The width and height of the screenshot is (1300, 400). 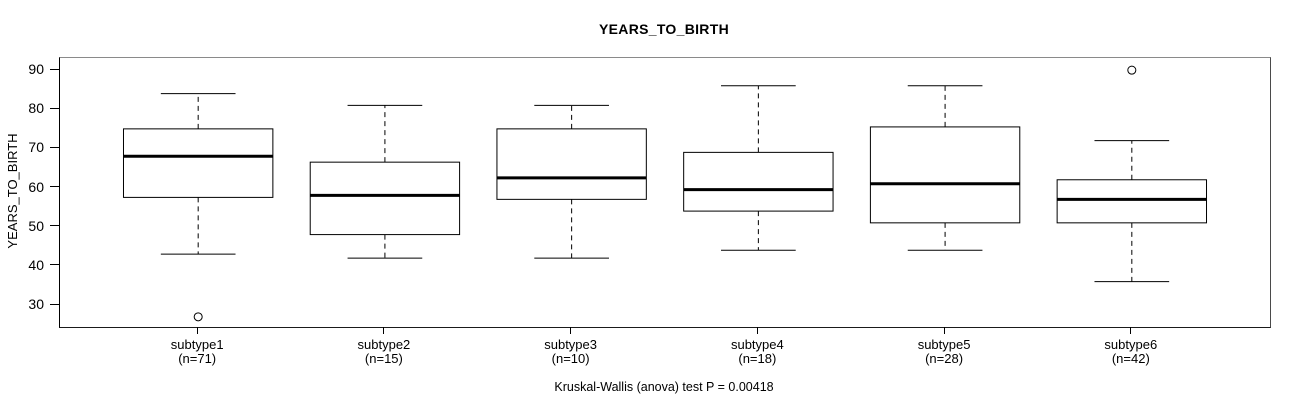 What do you see at coordinates (36, 69) in the screenshot?
I see `y-tick-label: 90` at bounding box center [36, 69].